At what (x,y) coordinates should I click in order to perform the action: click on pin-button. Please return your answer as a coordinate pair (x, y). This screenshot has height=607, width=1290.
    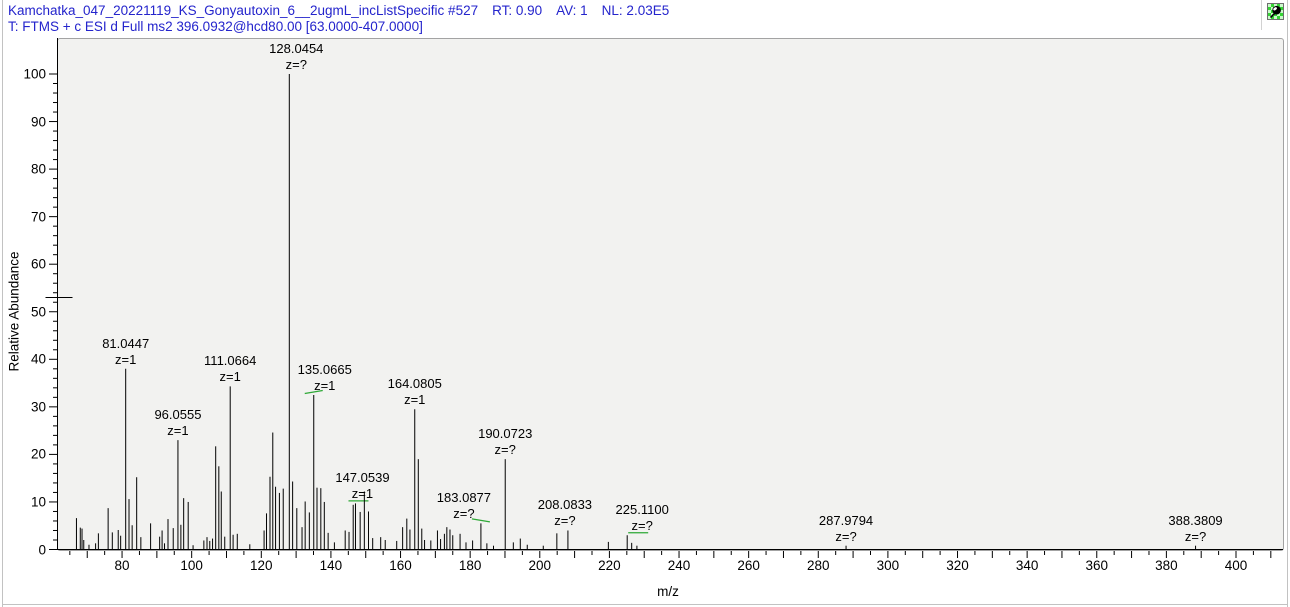
    Looking at the image, I should click on (1275, 11).